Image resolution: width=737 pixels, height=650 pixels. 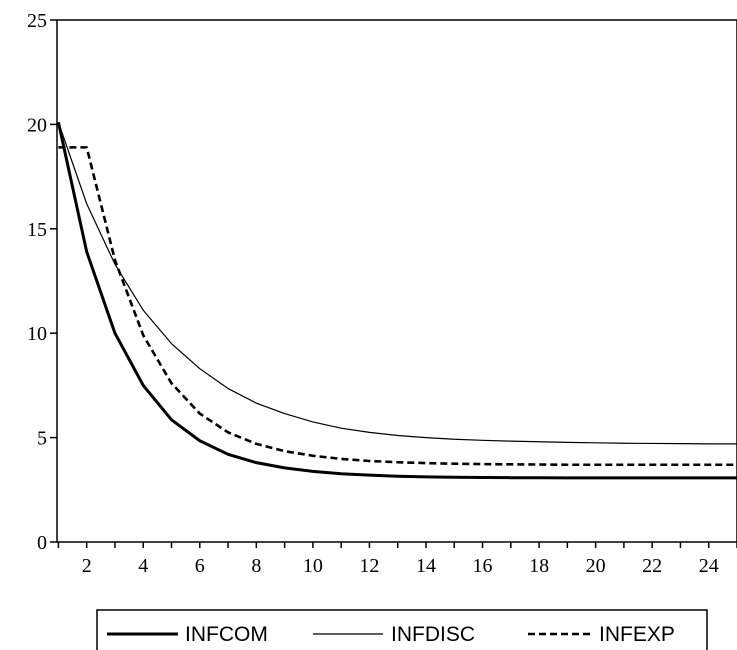 I want to click on y-tick-label: 0, so click(x=42, y=543).